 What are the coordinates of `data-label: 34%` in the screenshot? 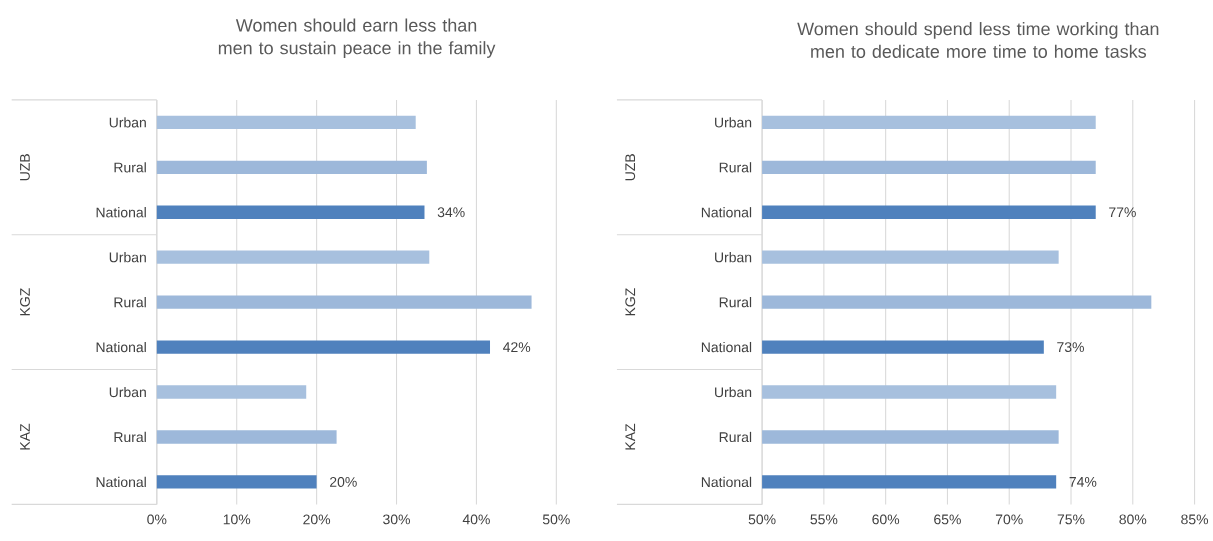 It's located at (451, 212).